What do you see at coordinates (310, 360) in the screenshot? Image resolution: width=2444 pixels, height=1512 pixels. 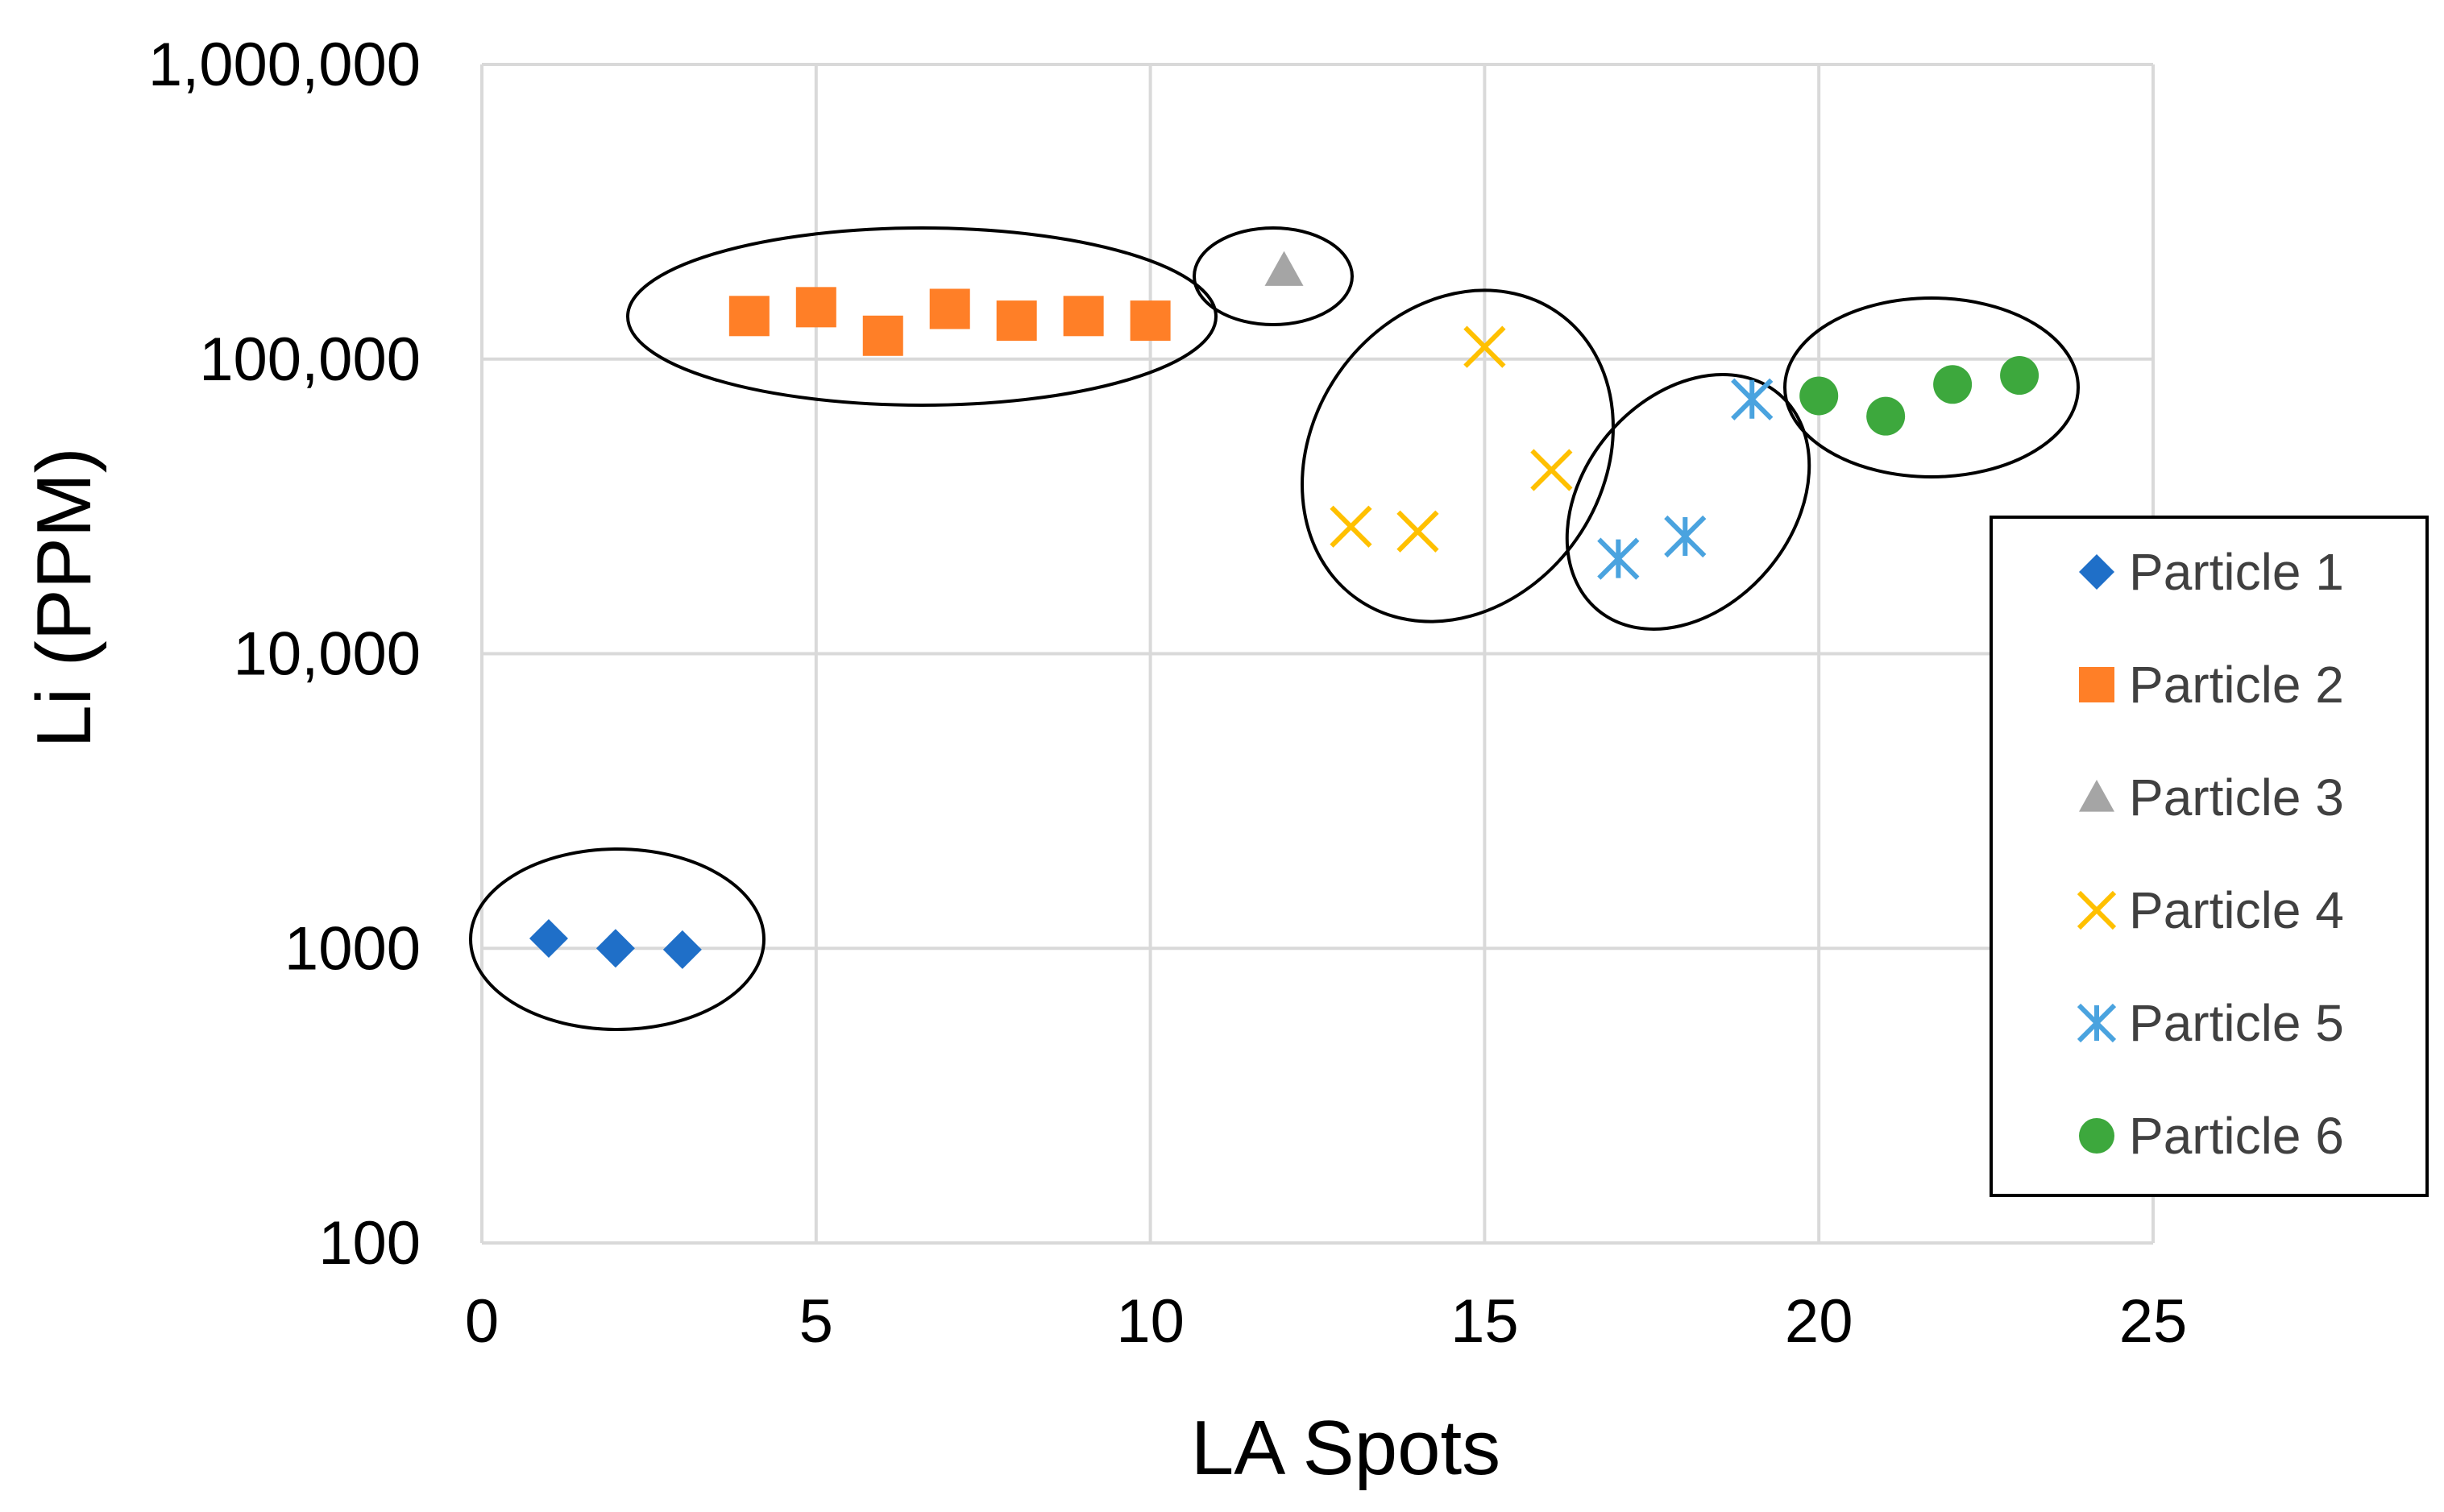 I see `y-tick-label: 100,000` at bounding box center [310, 360].